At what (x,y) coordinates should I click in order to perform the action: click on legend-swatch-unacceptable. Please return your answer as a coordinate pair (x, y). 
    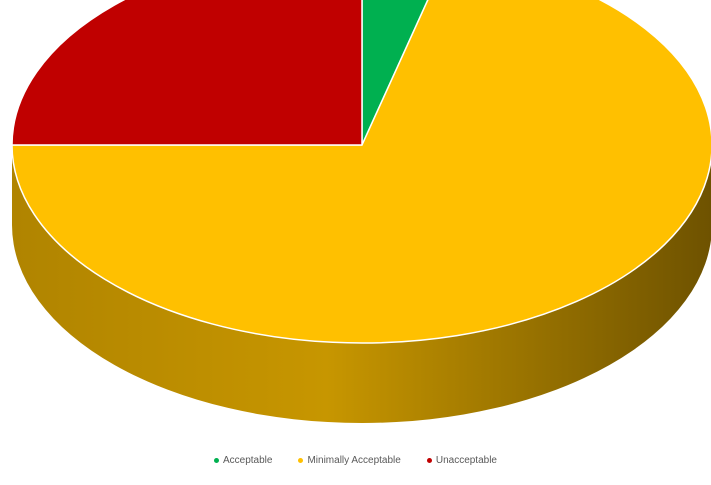
    Looking at the image, I should click on (429, 460).